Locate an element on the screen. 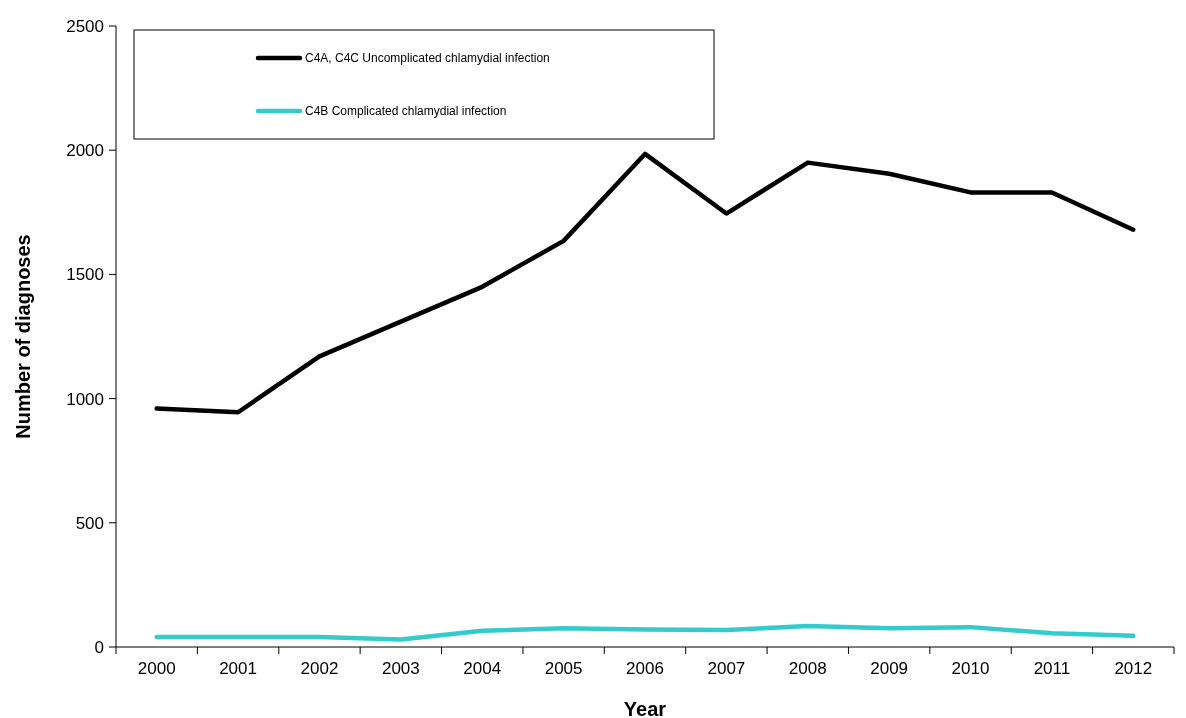  x-tick-label: 2010 is located at coordinates (970, 668).